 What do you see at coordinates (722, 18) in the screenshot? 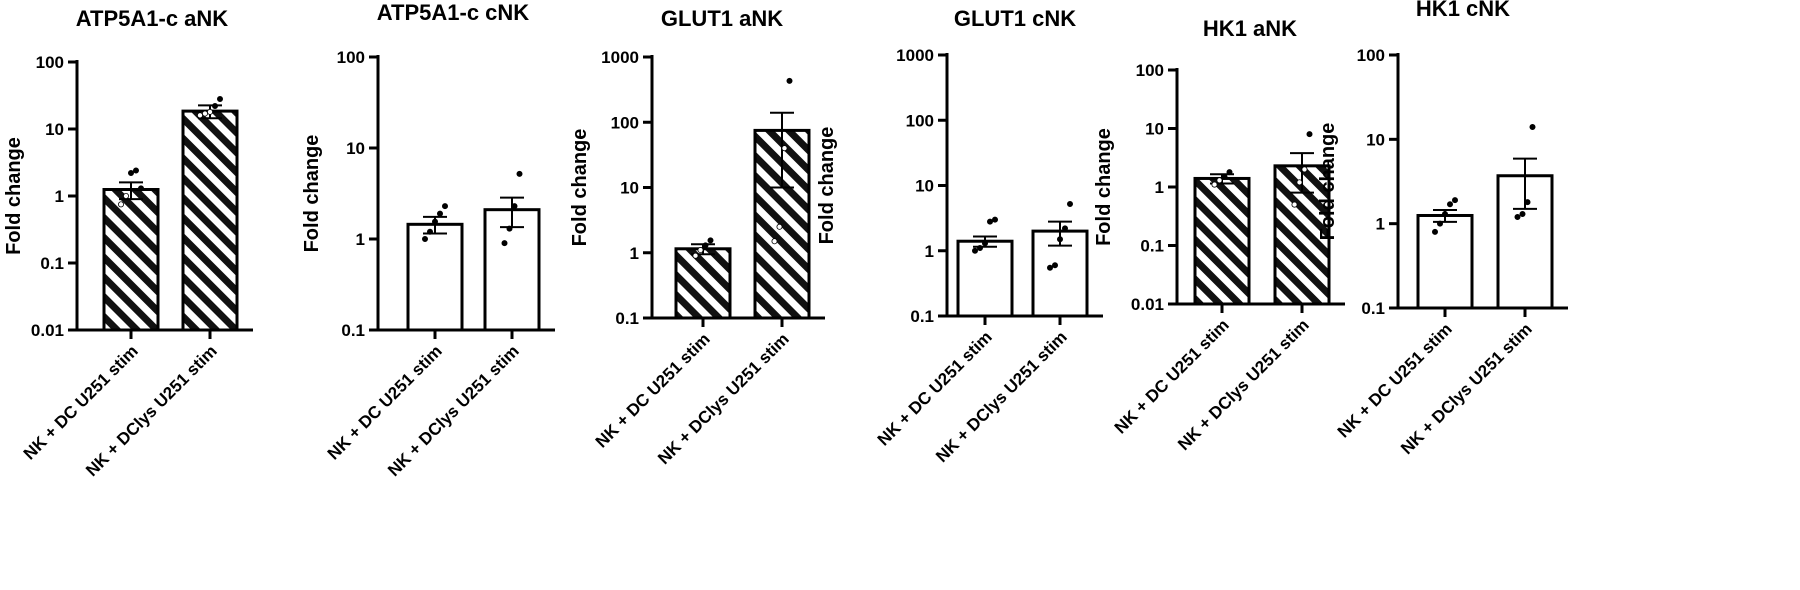
I see `chart-title: GLUT1 aNK` at bounding box center [722, 18].